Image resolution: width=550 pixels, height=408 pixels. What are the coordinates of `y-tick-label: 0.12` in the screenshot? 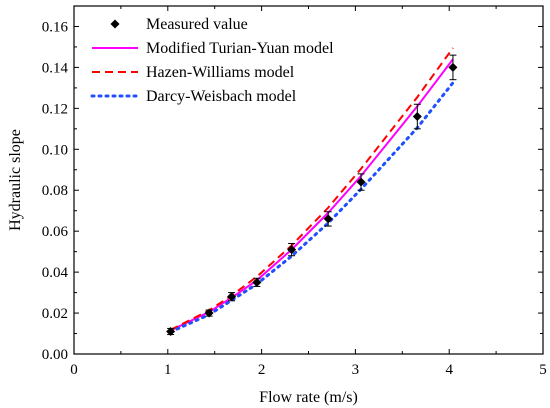 It's located at (55, 109).